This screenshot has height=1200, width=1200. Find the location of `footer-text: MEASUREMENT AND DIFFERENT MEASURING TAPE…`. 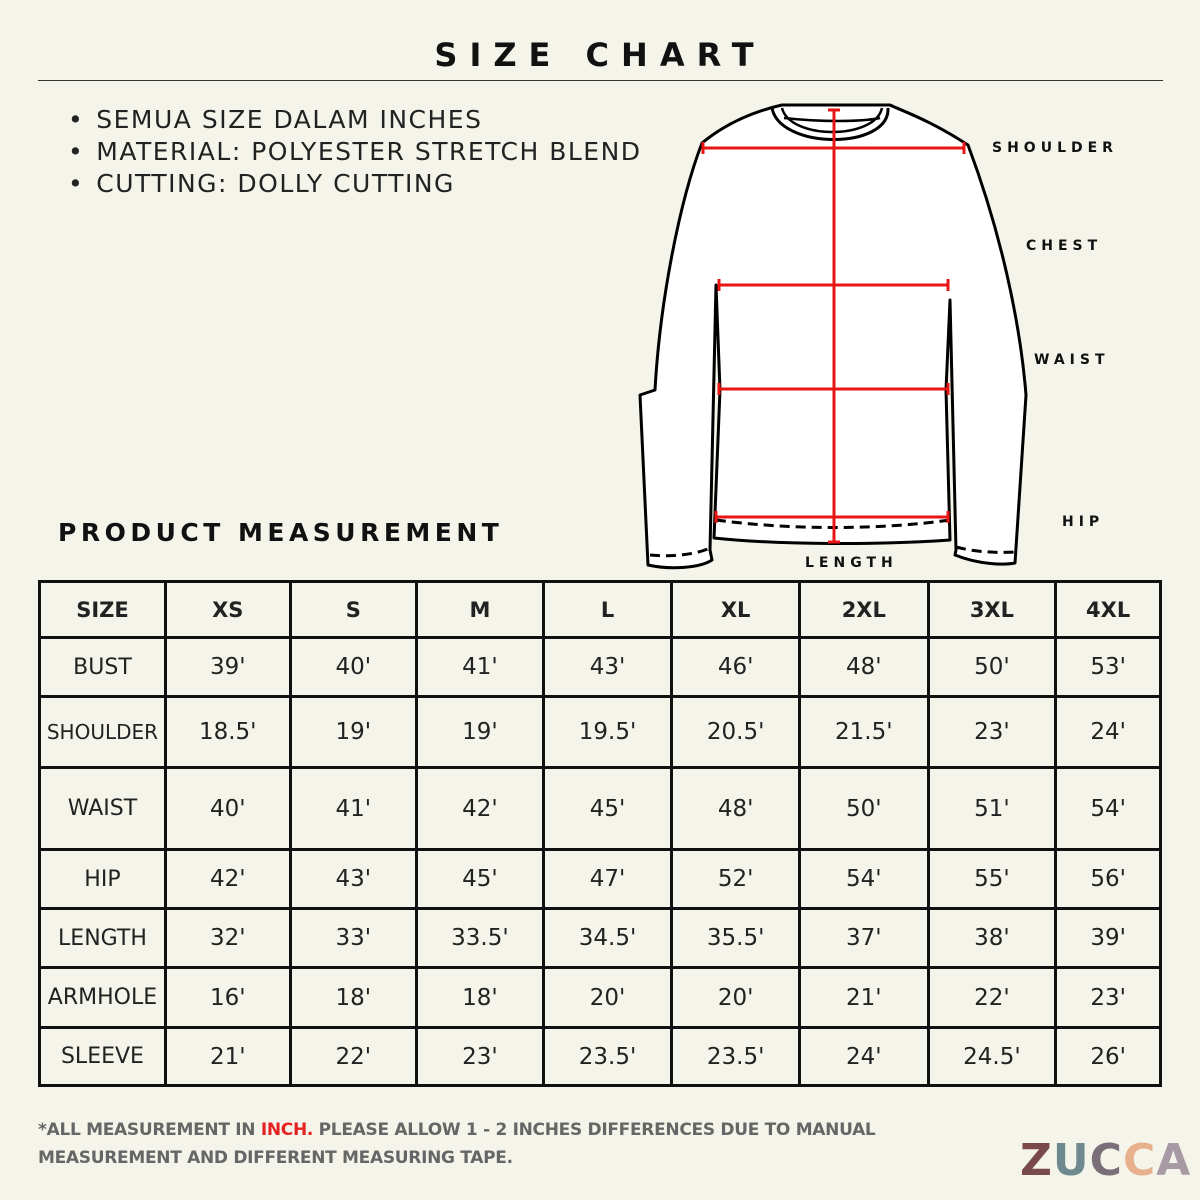

footer-text: MEASUREMENT AND DIFFERENT MEASURING TAPE… is located at coordinates (275, 1158).